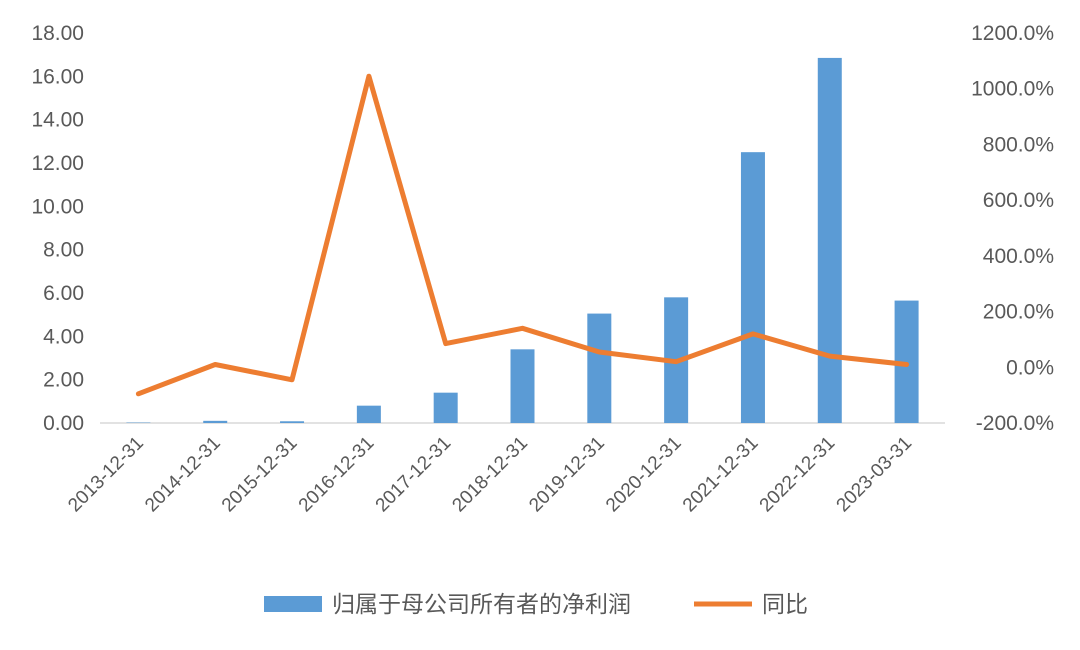  Describe the element at coordinates (57, 206) in the screenshot. I see `left-tick-label: 10.00` at that location.